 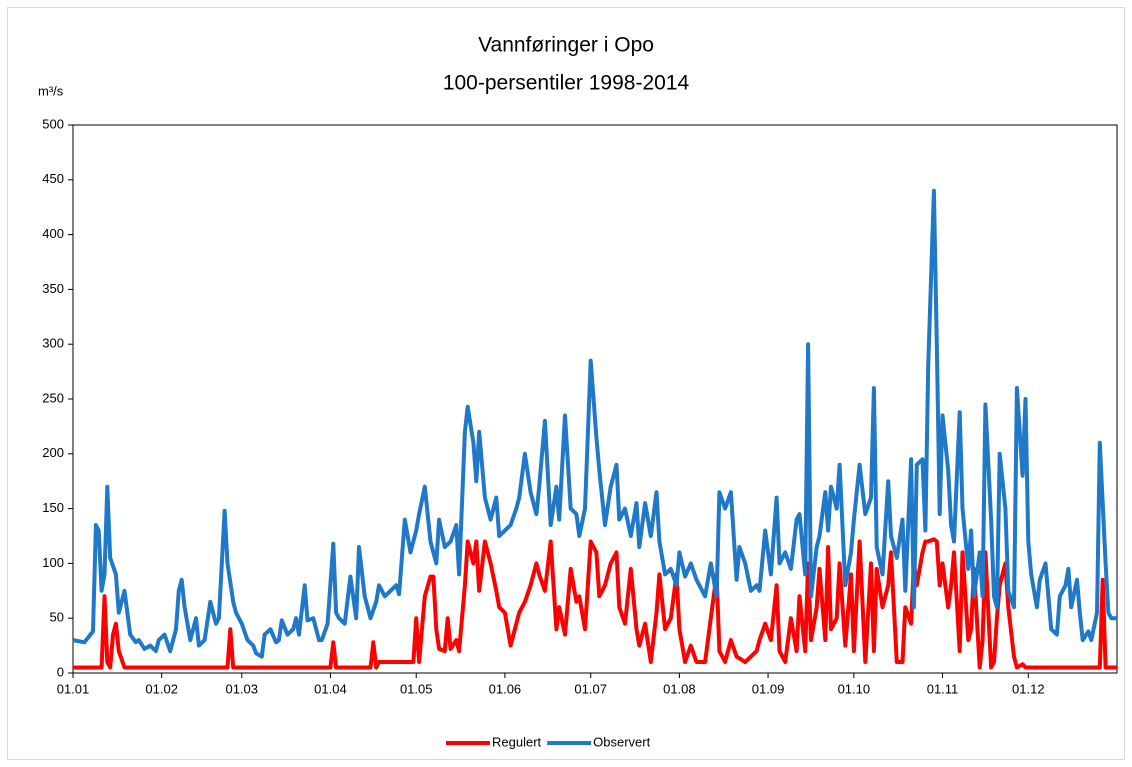 What do you see at coordinates (566, 83) in the screenshot?
I see `chart-subtitle: 100-persentiler 1998-2014` at bounding box center [566, 83].